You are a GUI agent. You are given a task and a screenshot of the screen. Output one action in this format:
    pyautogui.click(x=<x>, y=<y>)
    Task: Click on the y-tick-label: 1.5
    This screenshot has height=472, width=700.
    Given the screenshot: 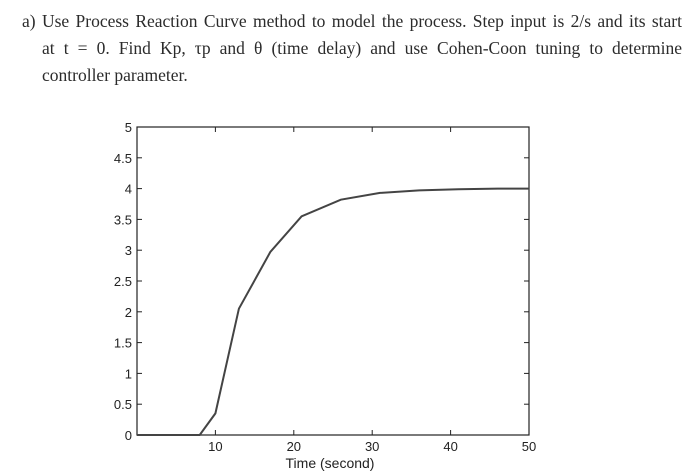 What is the action you would take?
    pyautogui.click(x=123, y=343)
    